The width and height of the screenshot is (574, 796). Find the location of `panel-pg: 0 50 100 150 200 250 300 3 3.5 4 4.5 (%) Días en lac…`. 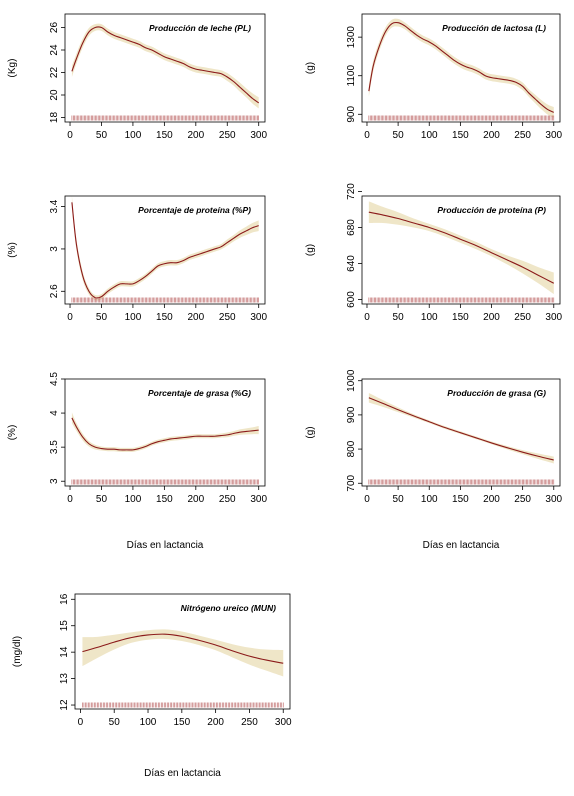

panel-pg: 0 50 100 150 200 250 300 3 3.5 4 4.5 (%) Días en lac… is located at coordinates (137, 461).